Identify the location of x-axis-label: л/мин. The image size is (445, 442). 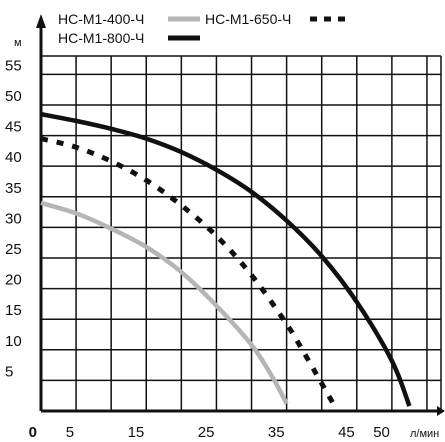
(424, 434).